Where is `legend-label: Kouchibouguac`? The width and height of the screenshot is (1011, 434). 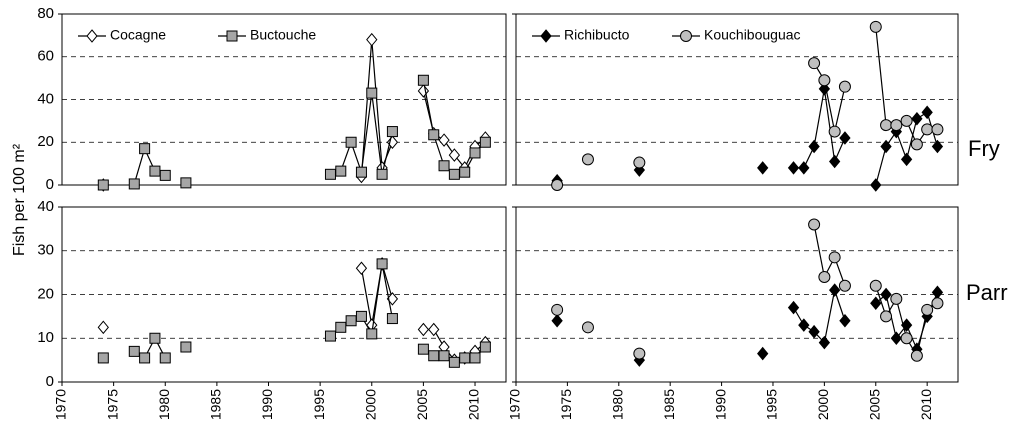 legend-label: Kouchibouguac is located at coordinates (752, 35).